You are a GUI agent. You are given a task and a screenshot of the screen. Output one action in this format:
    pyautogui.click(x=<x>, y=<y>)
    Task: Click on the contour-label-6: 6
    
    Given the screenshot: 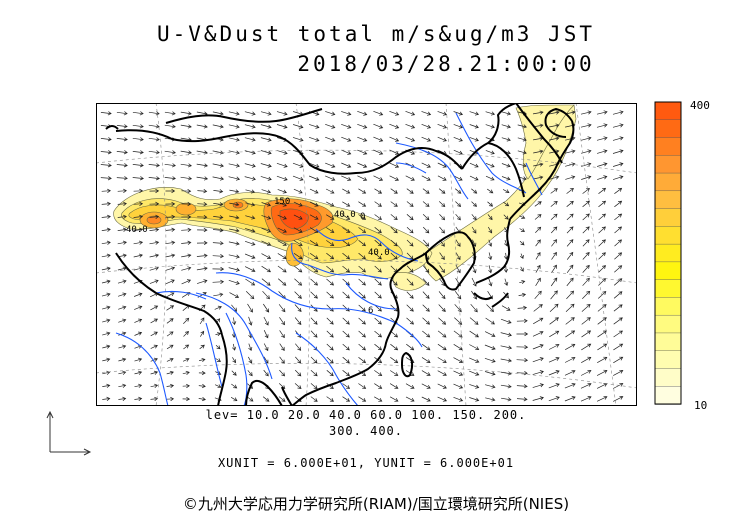 What is the action you would take?
    pyautogui.click(x=370, y=311)
    